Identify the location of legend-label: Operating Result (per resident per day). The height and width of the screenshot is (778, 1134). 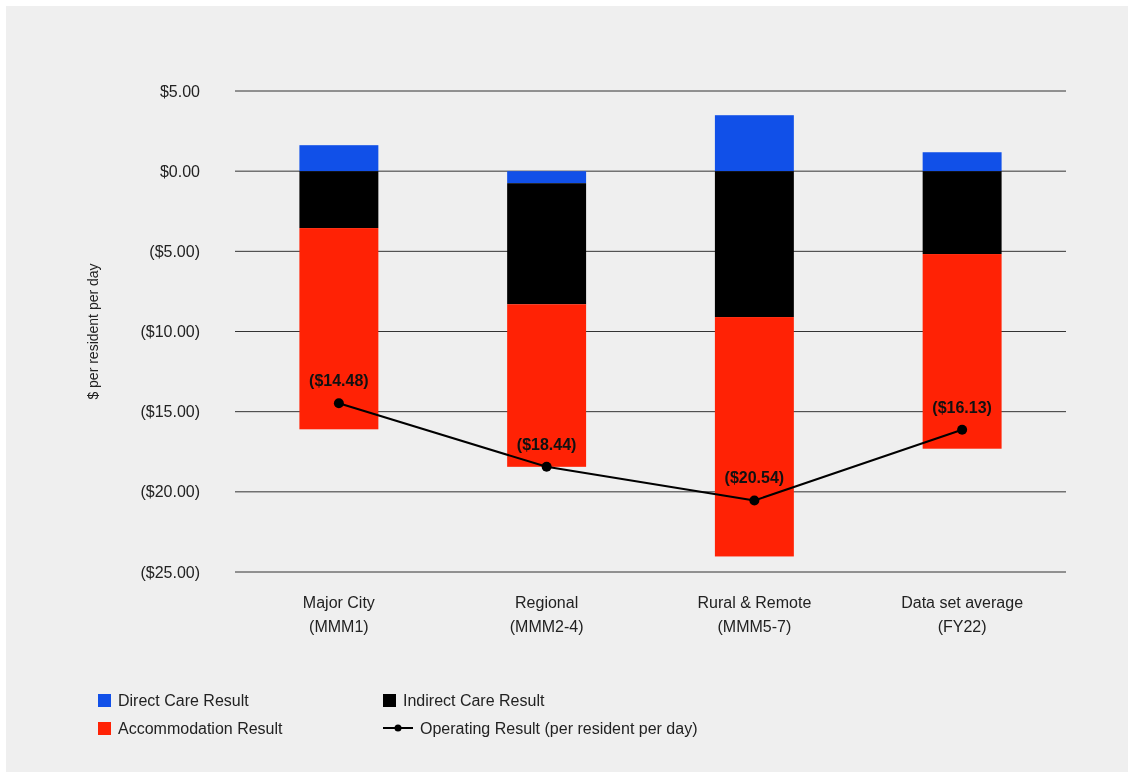
(559, 728).